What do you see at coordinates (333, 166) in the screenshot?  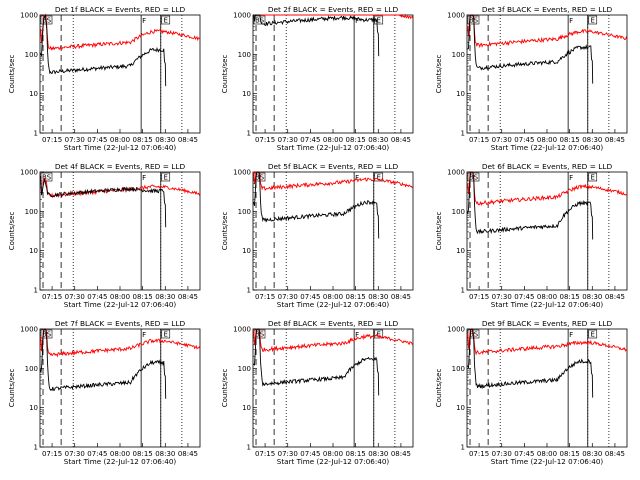 I see `panel-title: Det 5f BLACK = Events, RED = LLD` at bounding box center [333, 166].